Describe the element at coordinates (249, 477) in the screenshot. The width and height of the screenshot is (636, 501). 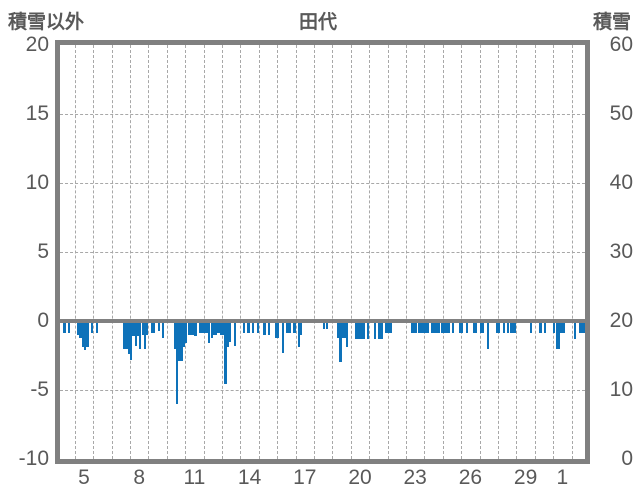
I see `x-axis-tick-label: 14` at that location.